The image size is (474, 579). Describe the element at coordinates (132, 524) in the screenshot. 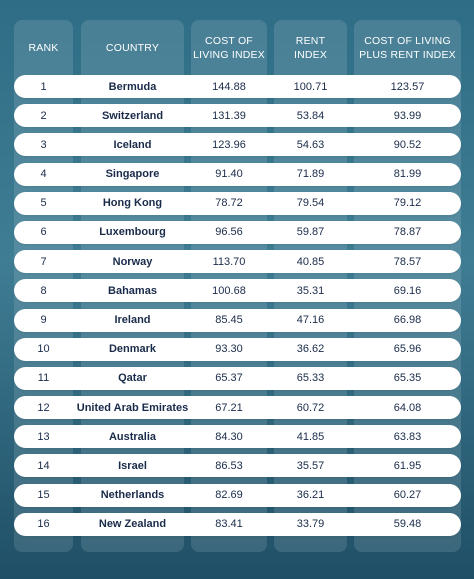

I see `country-cell: New Zealand` at that location.